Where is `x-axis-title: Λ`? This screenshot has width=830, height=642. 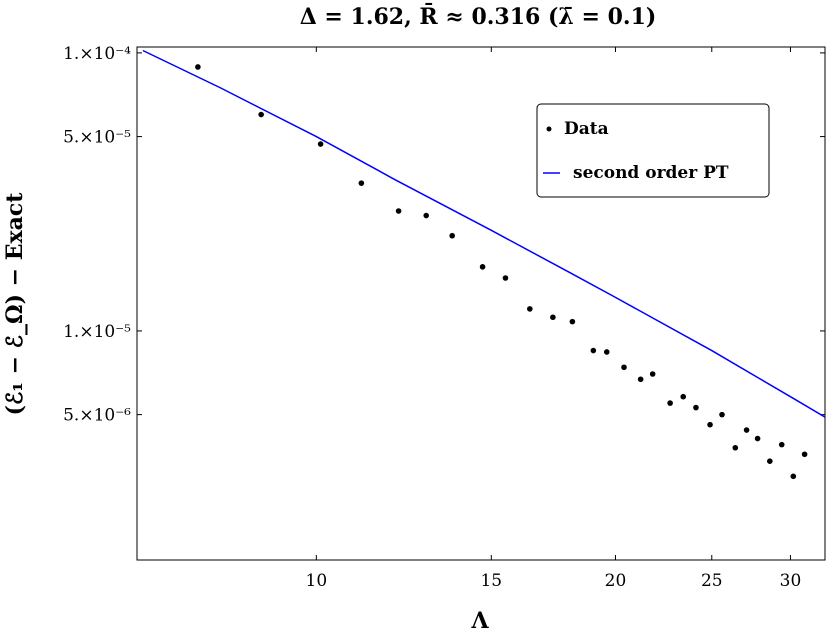 x-axis-title: Λ is located at coordinates (479, 621).